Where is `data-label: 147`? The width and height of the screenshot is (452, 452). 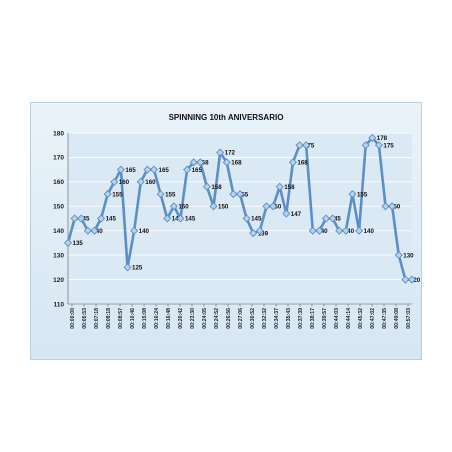 data-label: 147 is located at coordinates (296, 214).